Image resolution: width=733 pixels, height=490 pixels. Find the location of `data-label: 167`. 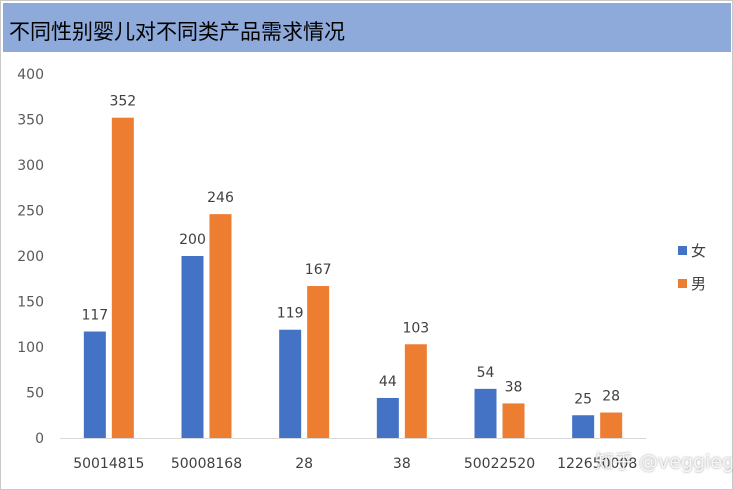

data-label: 167 is located at coordinates (318, 270).